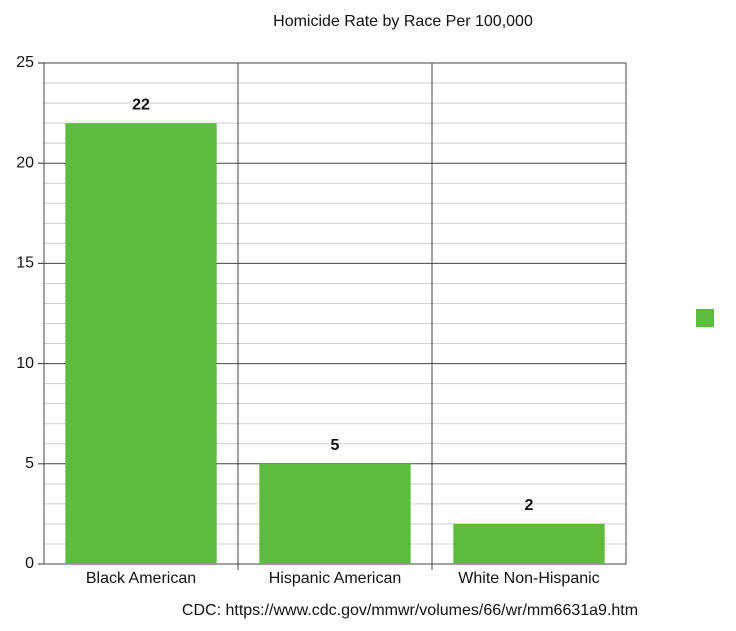 The width and height of the screenshot is (736, 631). Describe the element at coordinates (29, 463) in the screenshot. I see `y-tick-label: 5` at that location.